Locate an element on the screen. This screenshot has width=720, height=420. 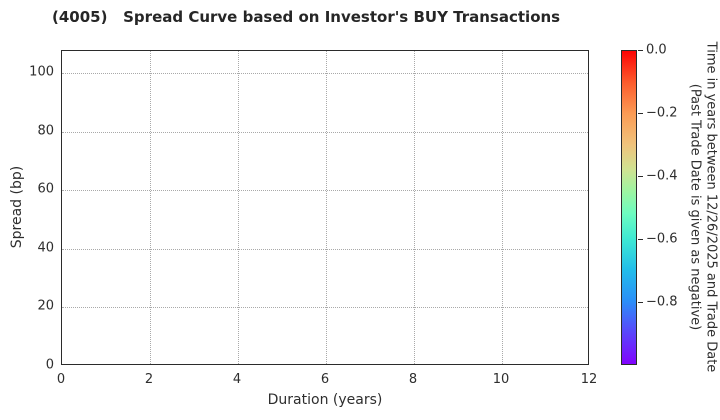
x-tick-label: 6 is located at coordinates (325, 379).